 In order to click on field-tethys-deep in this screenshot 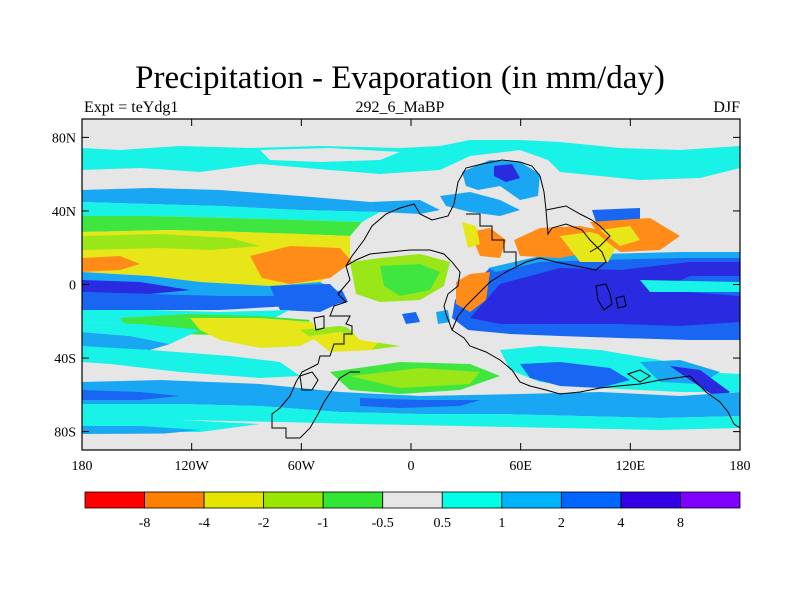, I will do `click(605, 294)`.